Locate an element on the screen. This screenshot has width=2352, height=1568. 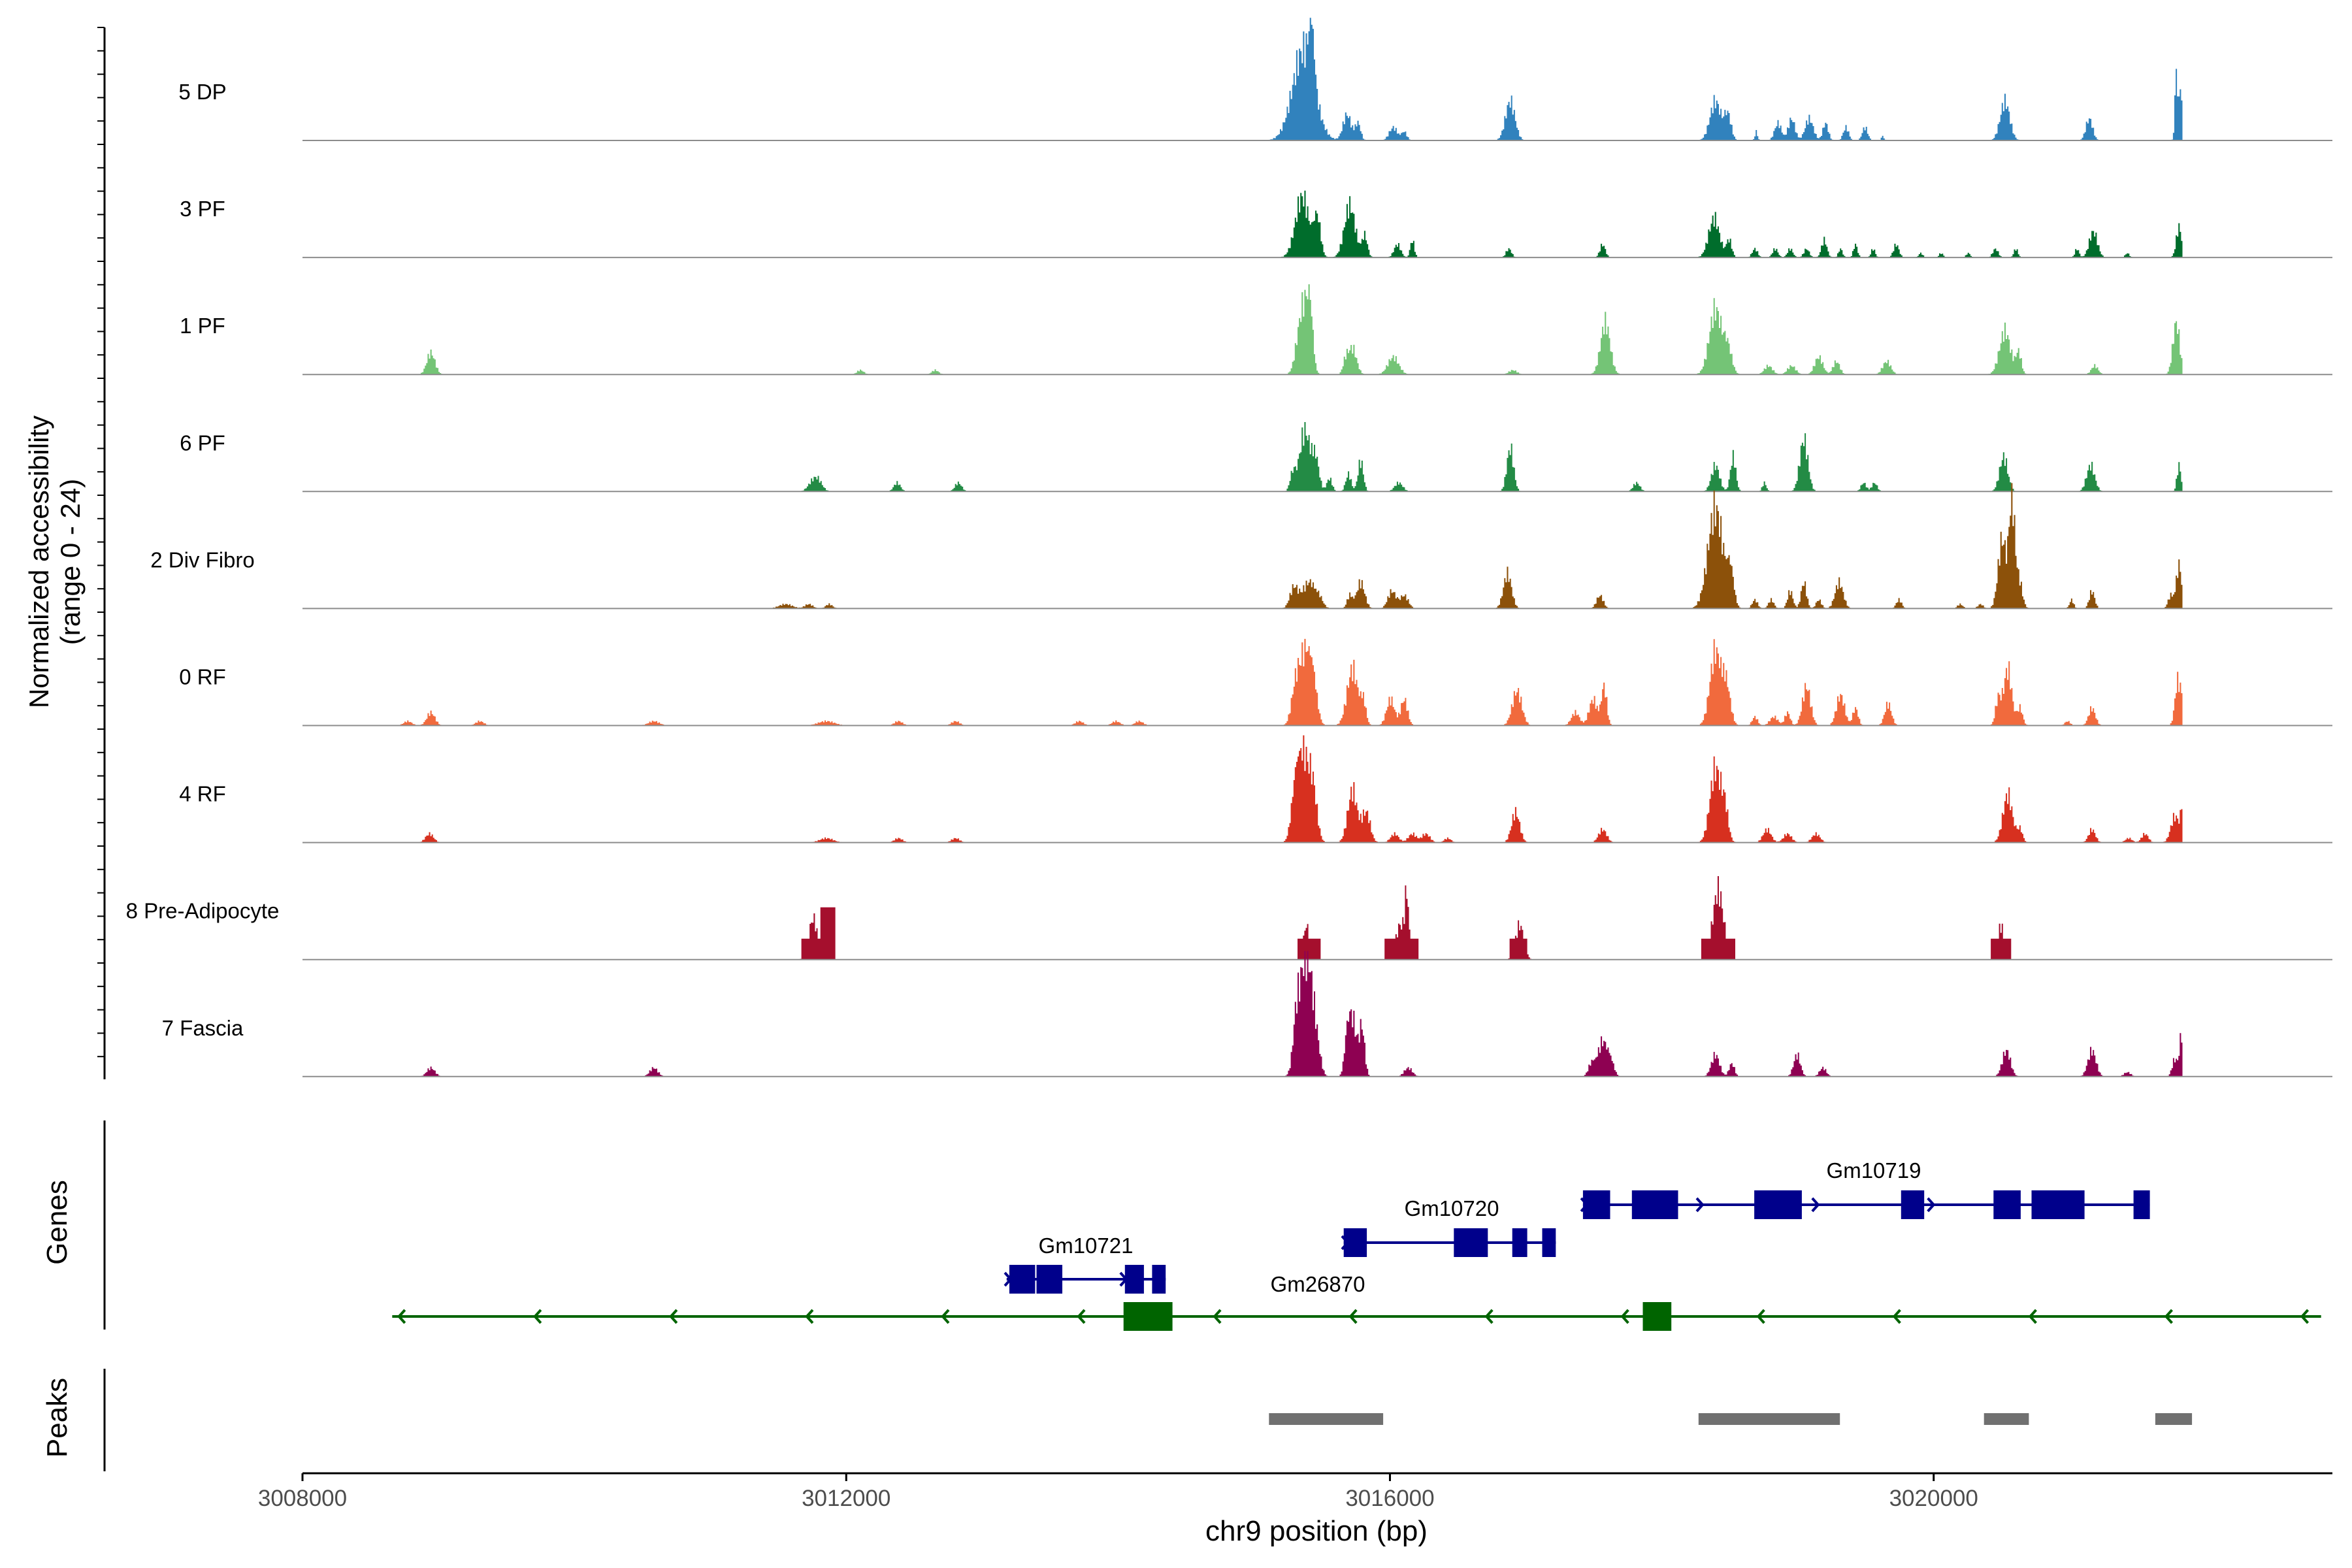
track-2-div-fibro: 2 Div Fibro is located at coordinates (1241, 546).